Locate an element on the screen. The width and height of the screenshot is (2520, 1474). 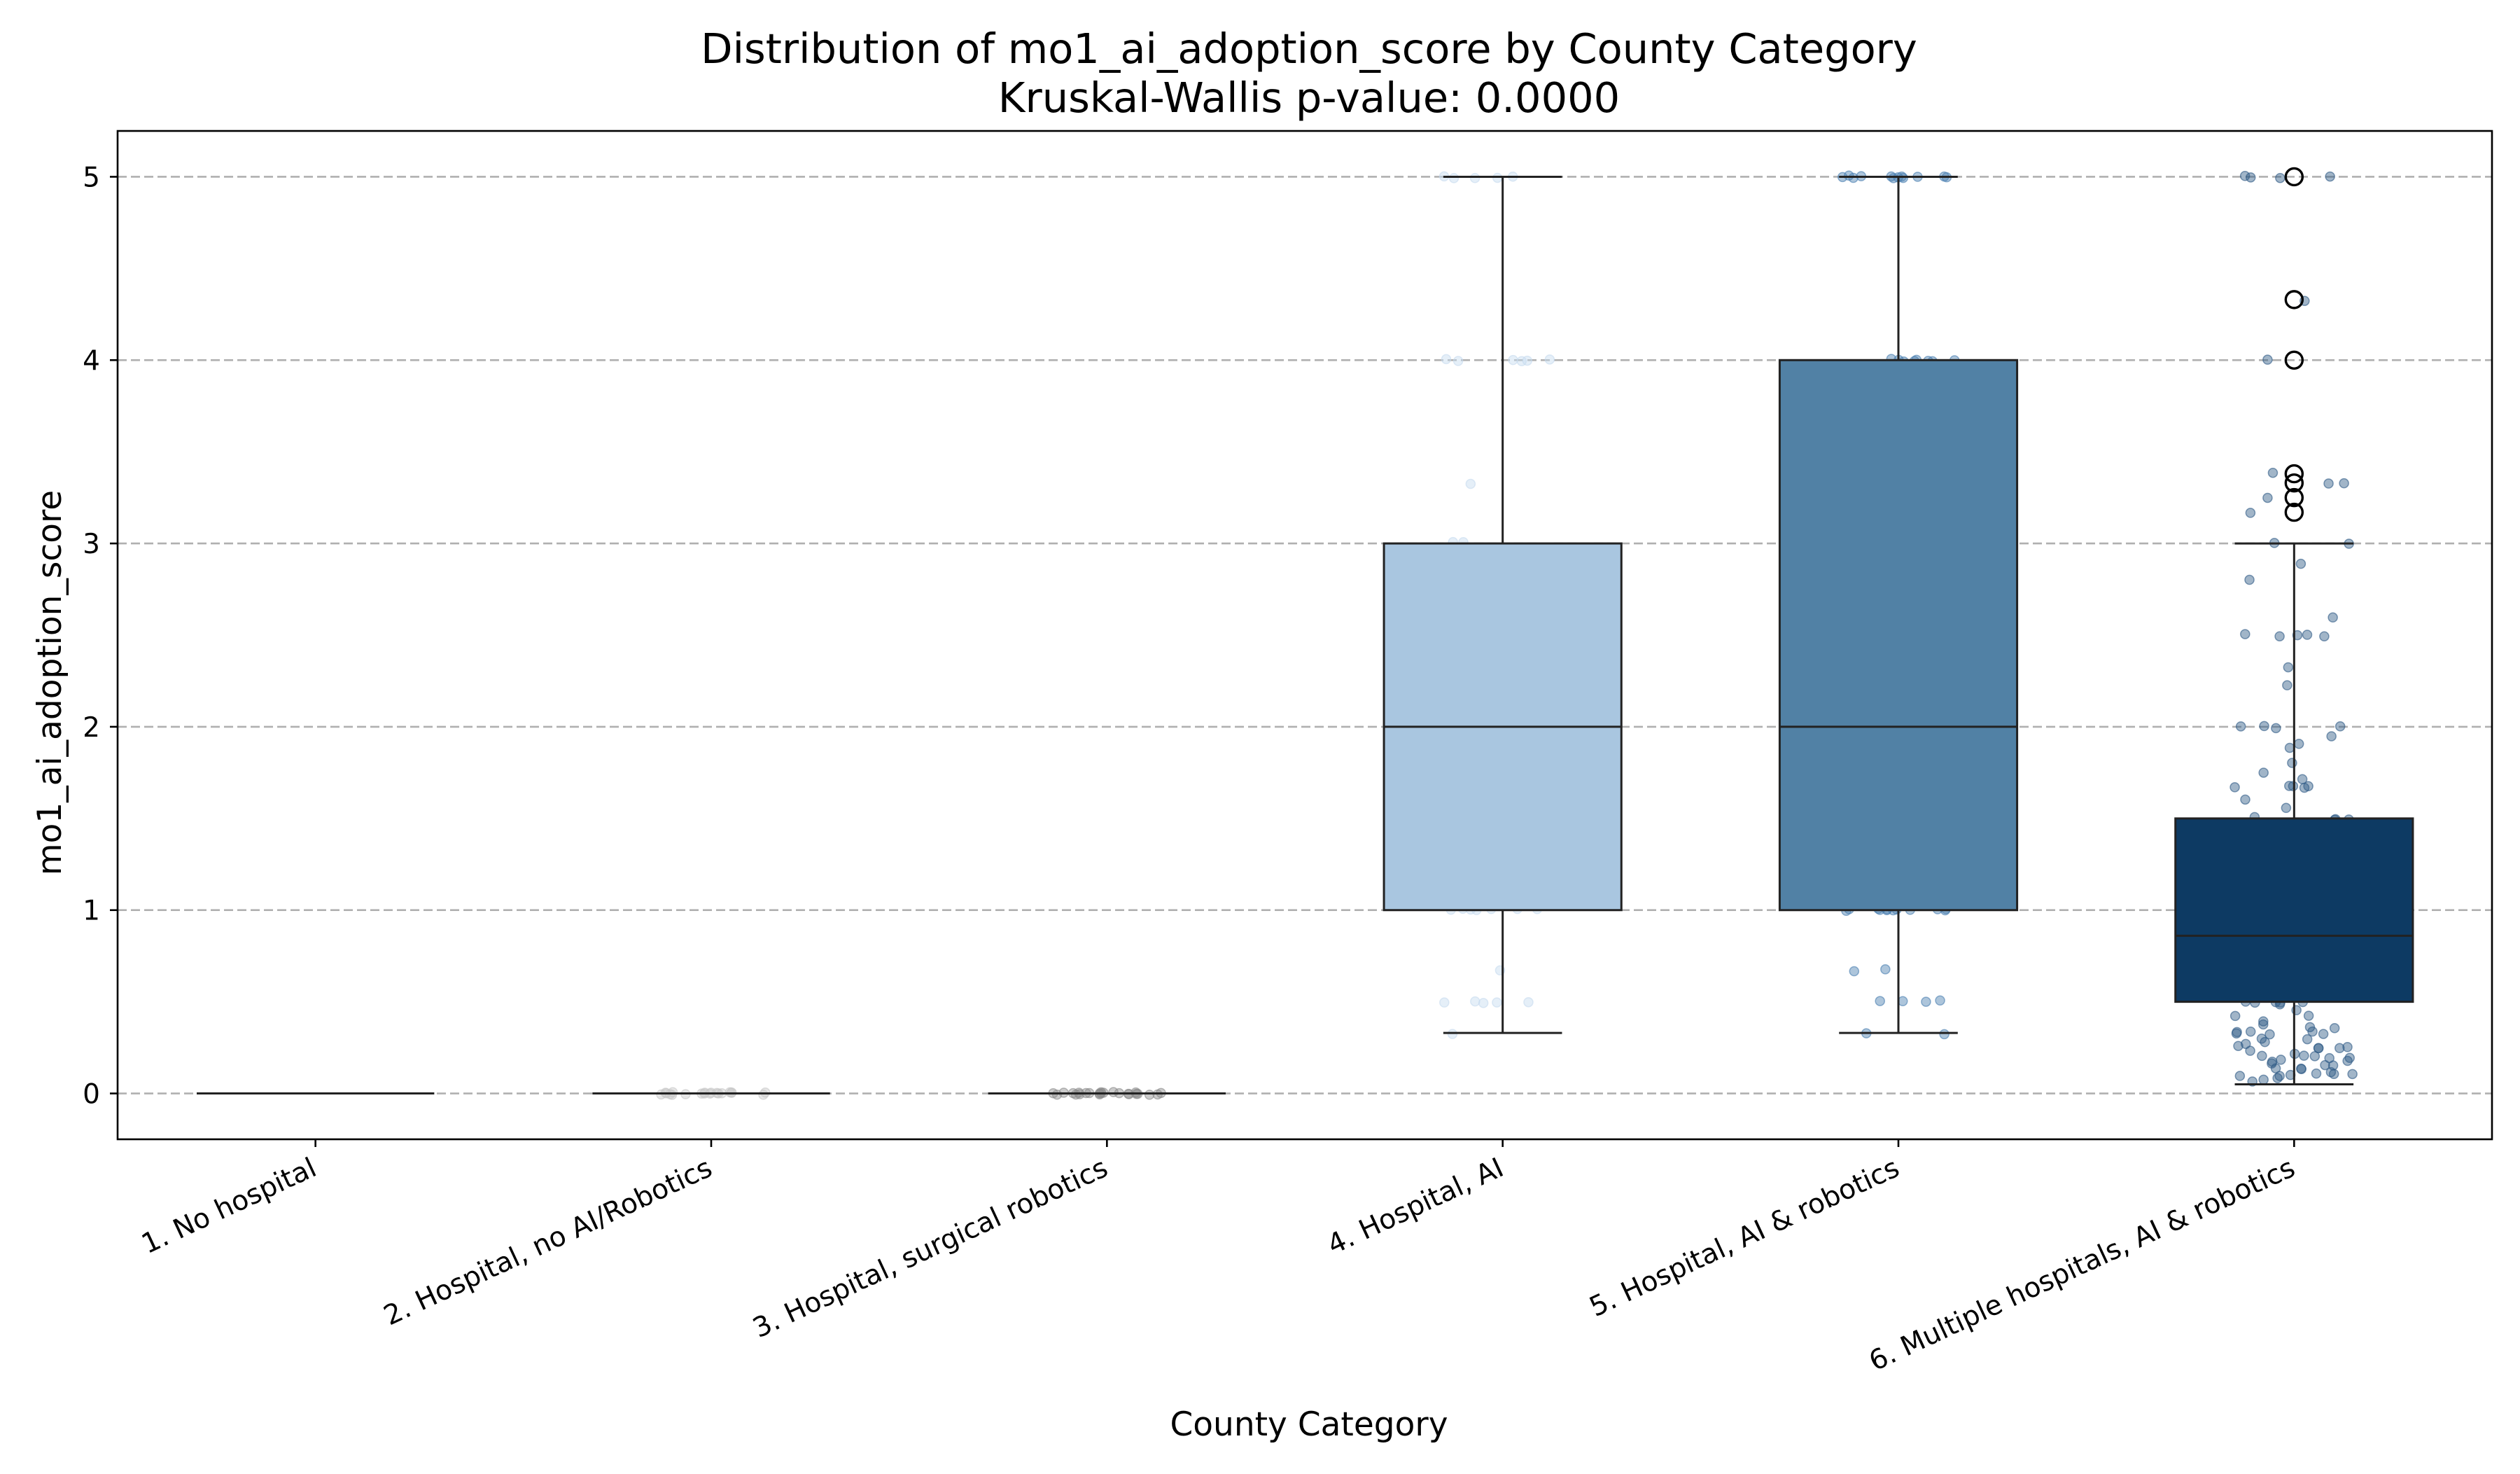
y-axis-label: mo1_ai_adoption_score is located at coordinates (50, 682).